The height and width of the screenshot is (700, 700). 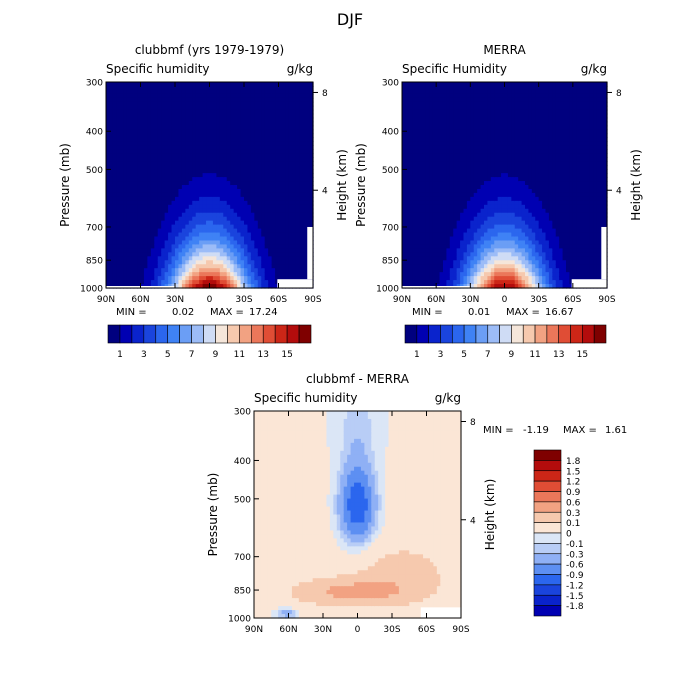 I want to click on topography-mask, so click(x=295, y=283).